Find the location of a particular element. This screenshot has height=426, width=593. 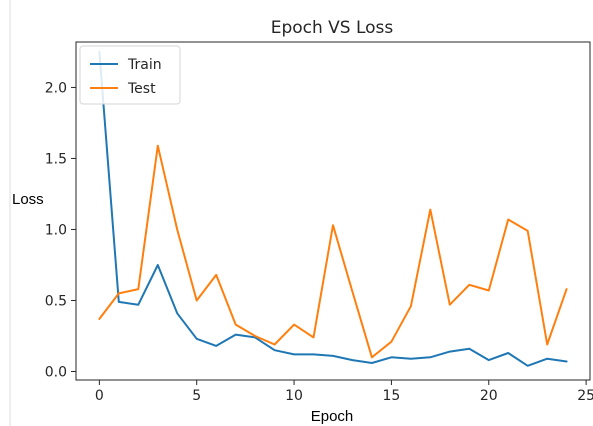

x-axis-label: Epoch is located at coordinates (332, 416).